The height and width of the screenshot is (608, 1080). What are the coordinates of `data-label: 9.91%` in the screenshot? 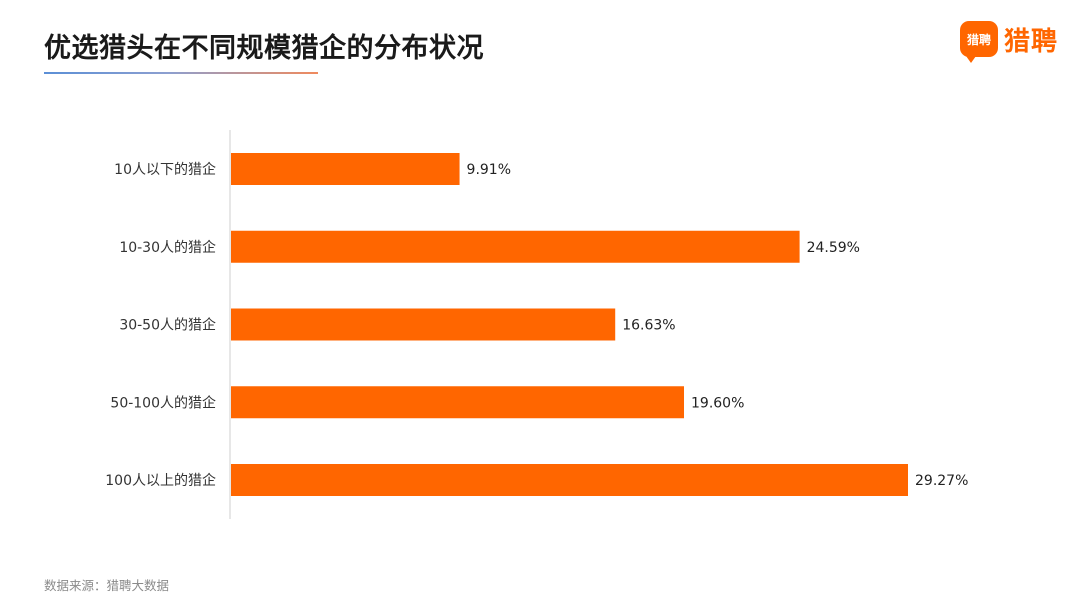 It's located at (489, 170).